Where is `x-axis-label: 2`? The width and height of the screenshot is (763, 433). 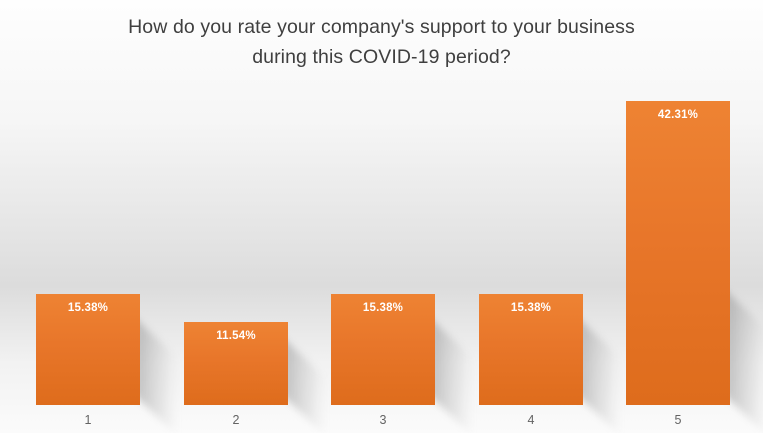 x-axis-label: 2 is located at coordinates (236, 420).